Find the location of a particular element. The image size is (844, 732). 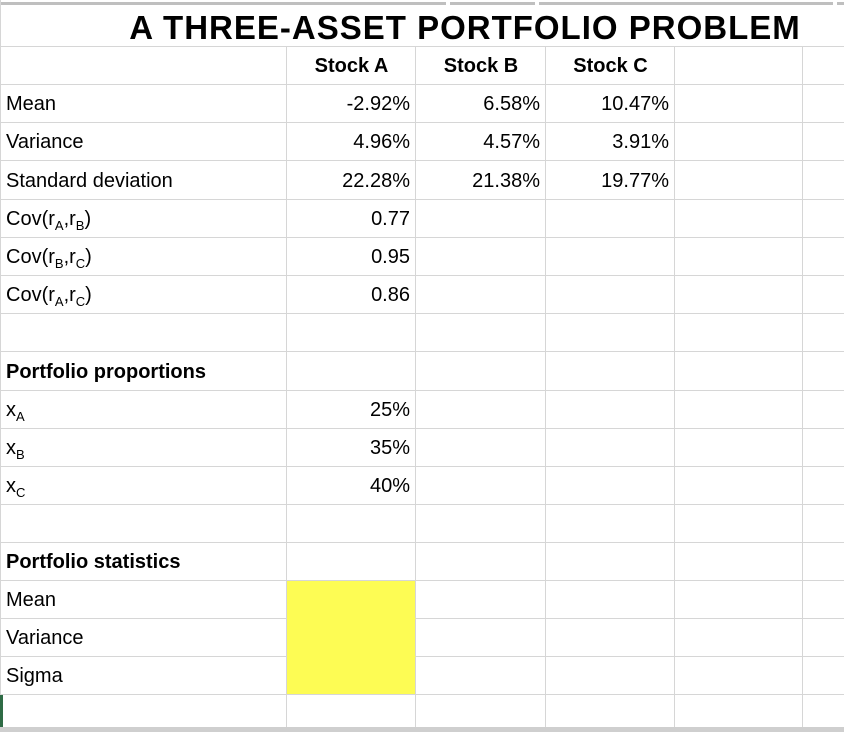

cell-portfolio-sigma-value-highlighted is located at coordinates (351, 676).